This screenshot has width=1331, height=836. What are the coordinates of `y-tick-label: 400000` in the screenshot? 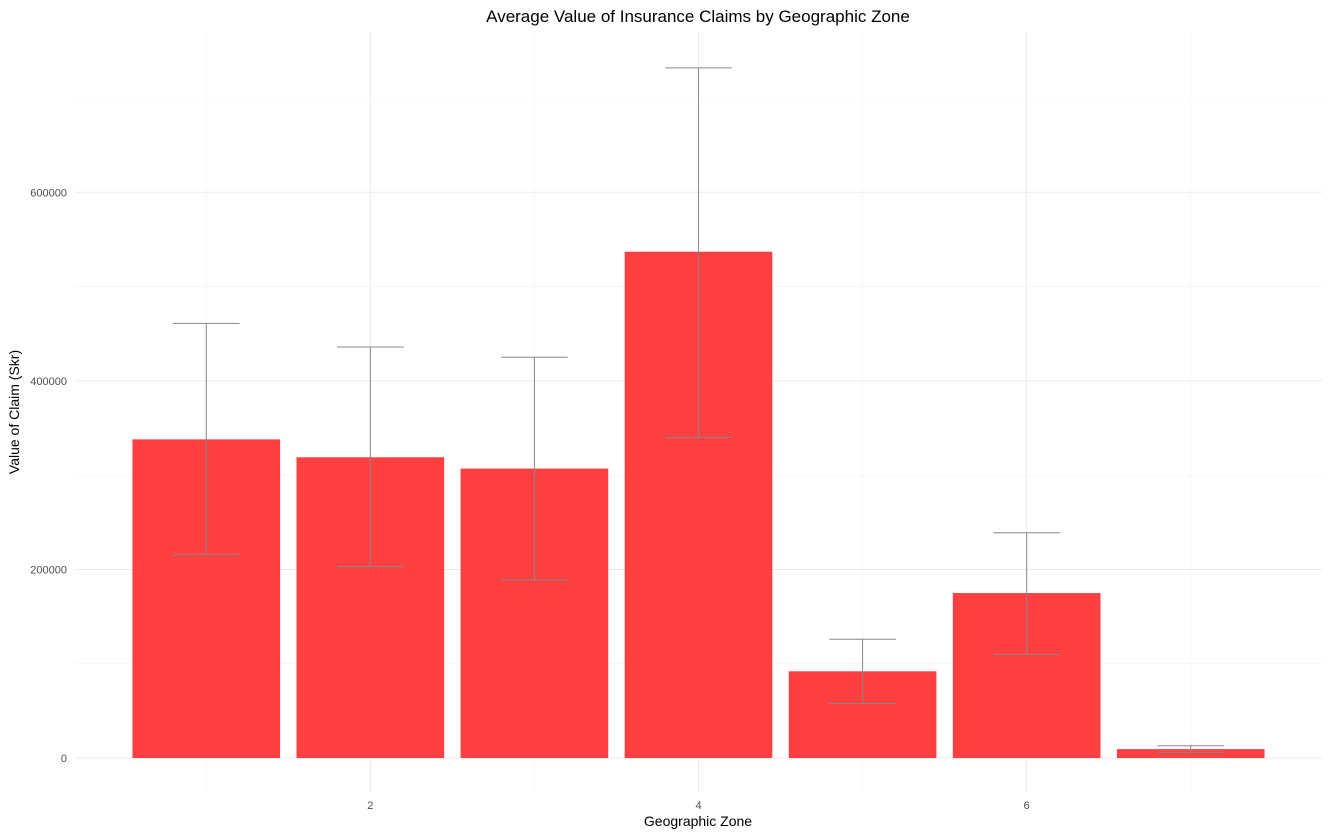 It's located at (48, 382).